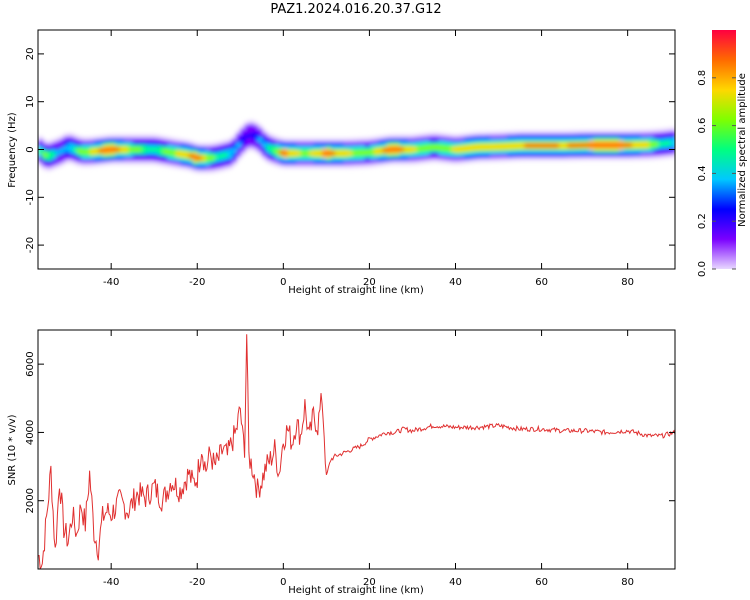 Image resolution: width=750 pixels, height=600 pixels. I want to click on figure-title: PAZ1.2024.016.20.37.G12, so click(356, 9).